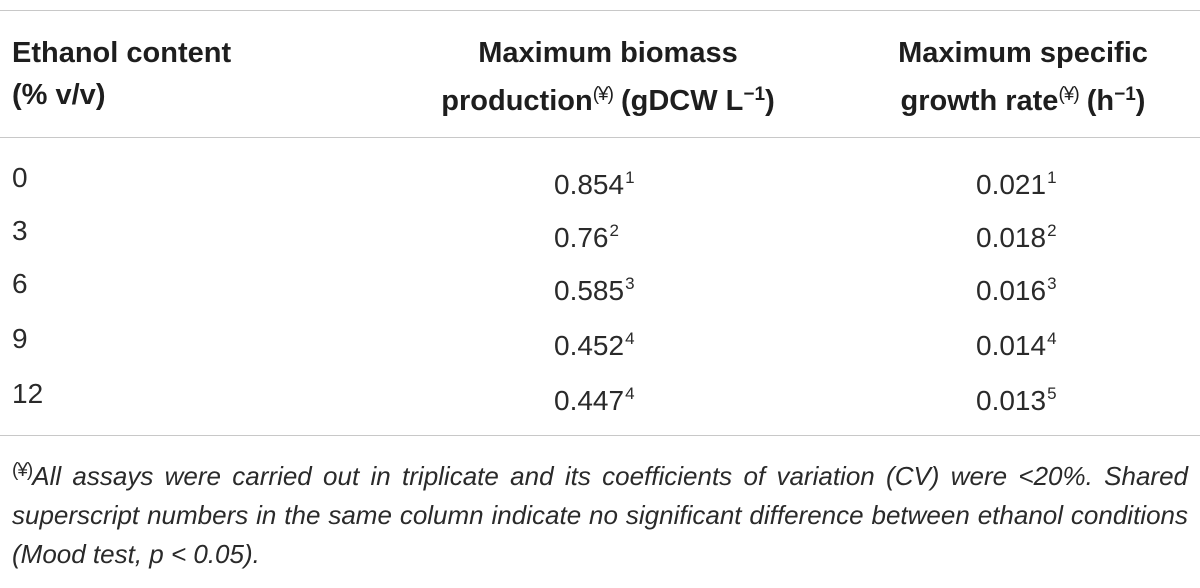 Image resolution: width=1200 pixels, height=588 pixels. Describe the element at coordinates (1125, 94) in the screenshot. I see `header-growth-unit-sup: −1` at that location.